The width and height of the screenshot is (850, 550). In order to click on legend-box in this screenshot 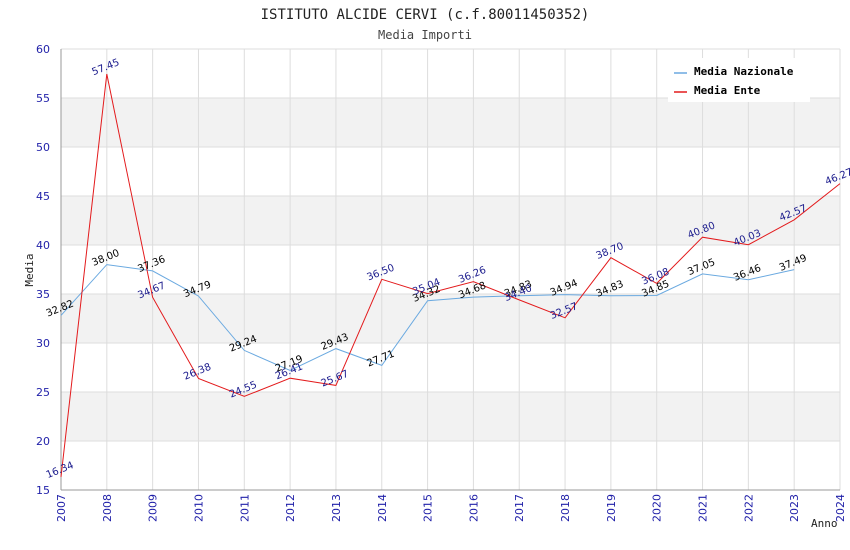, I will do `click(739, 80)`.